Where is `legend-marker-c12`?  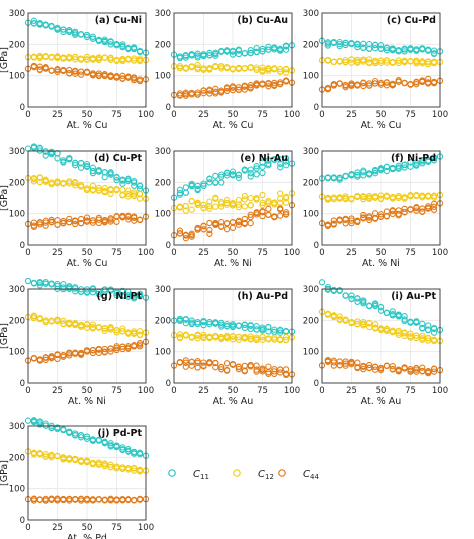
legend-marker-c12 is located at coordinates (237, 473).